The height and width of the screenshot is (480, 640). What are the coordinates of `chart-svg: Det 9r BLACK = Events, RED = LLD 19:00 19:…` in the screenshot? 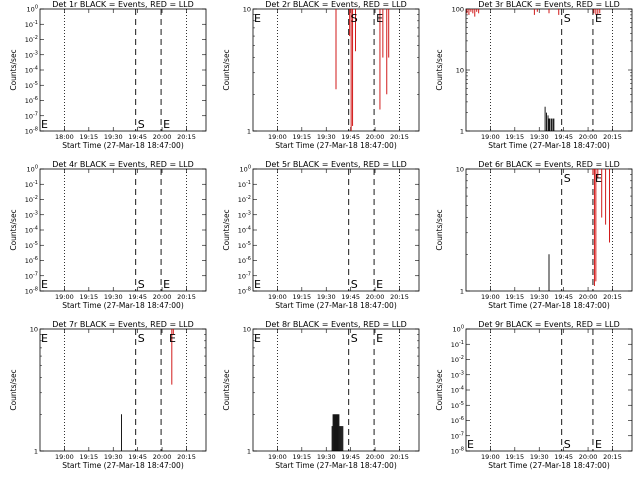 It's located at (534, 395).